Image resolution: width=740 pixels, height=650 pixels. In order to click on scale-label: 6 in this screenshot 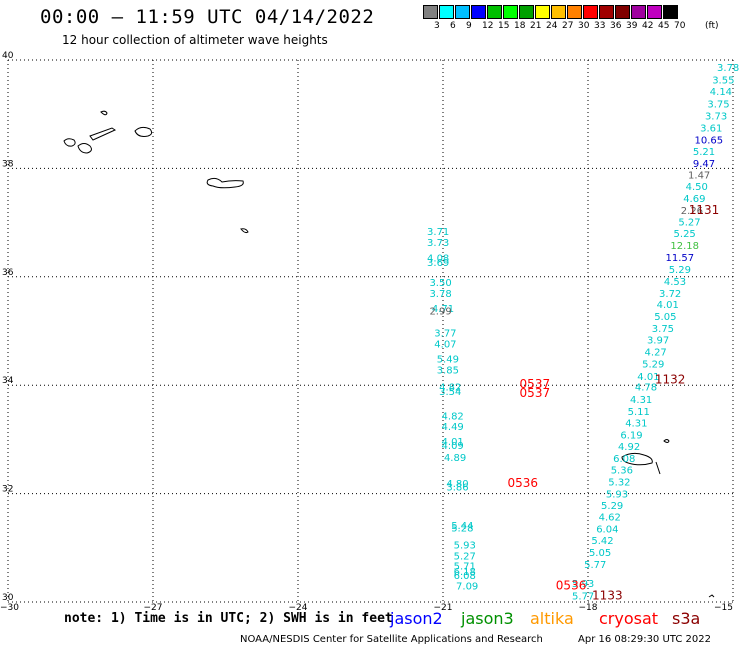, I will do `click(453, 26)`.